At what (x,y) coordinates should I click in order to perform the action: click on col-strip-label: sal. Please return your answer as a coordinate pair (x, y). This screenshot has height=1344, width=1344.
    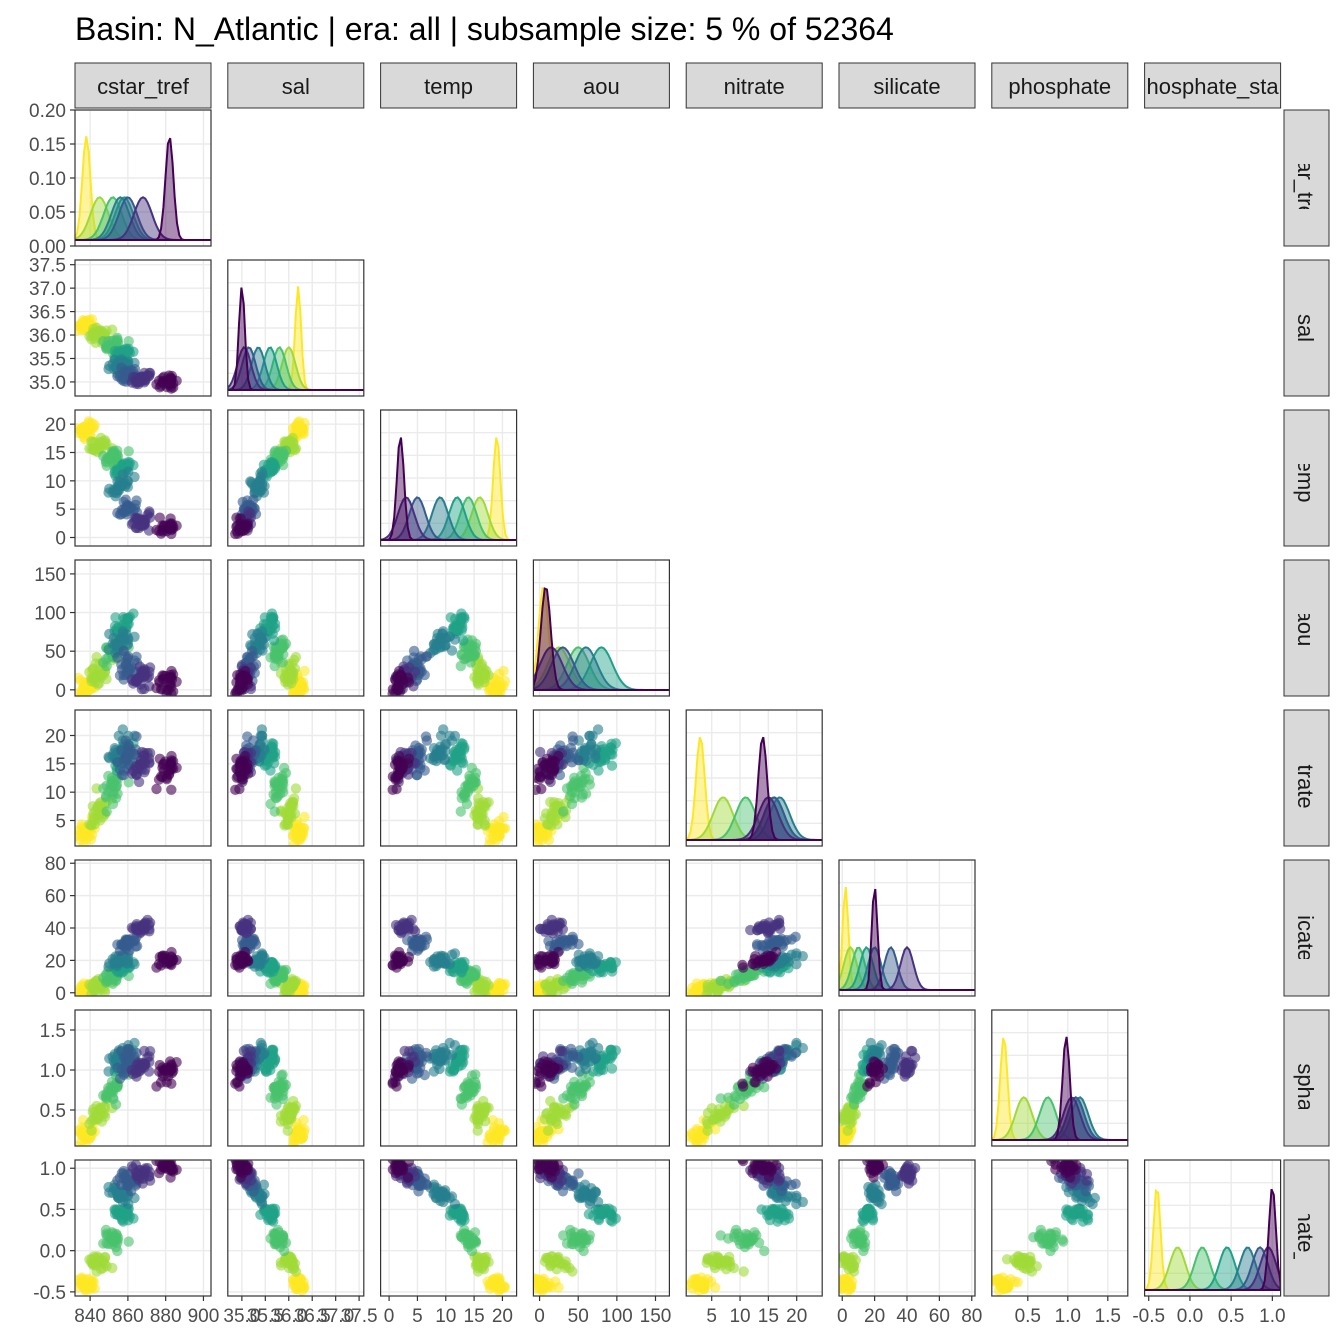
    Looking at the image, I should click on (296, 86).